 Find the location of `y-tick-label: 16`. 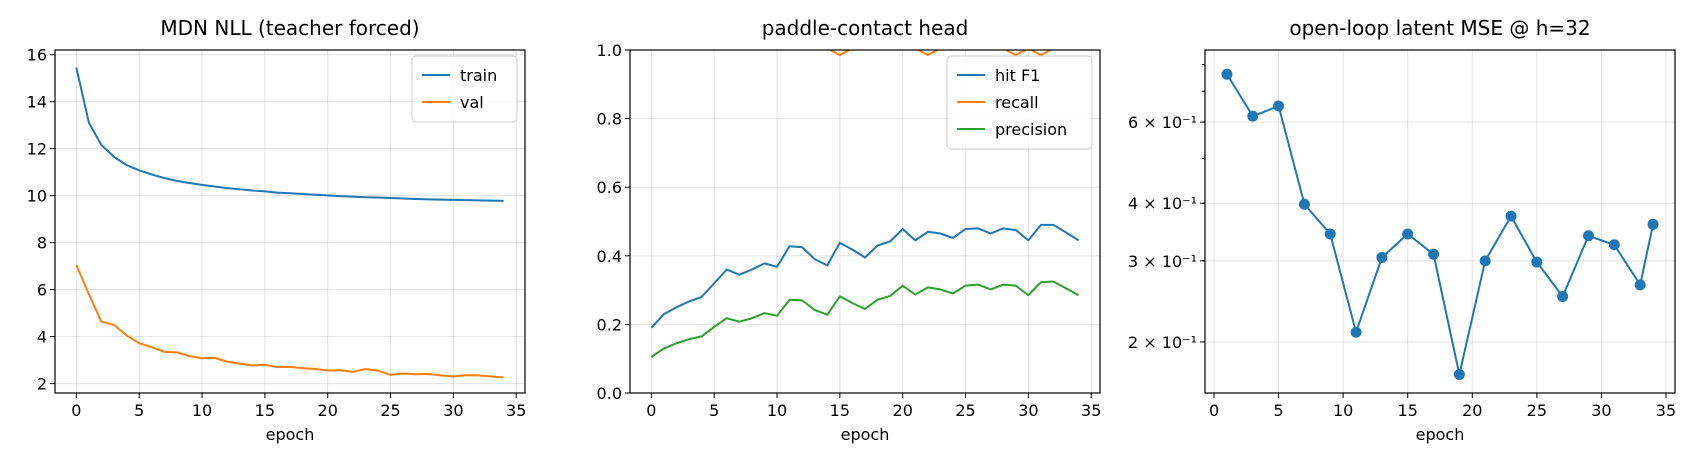

y-tick-label: 16 is located at coordinates (37, 55).